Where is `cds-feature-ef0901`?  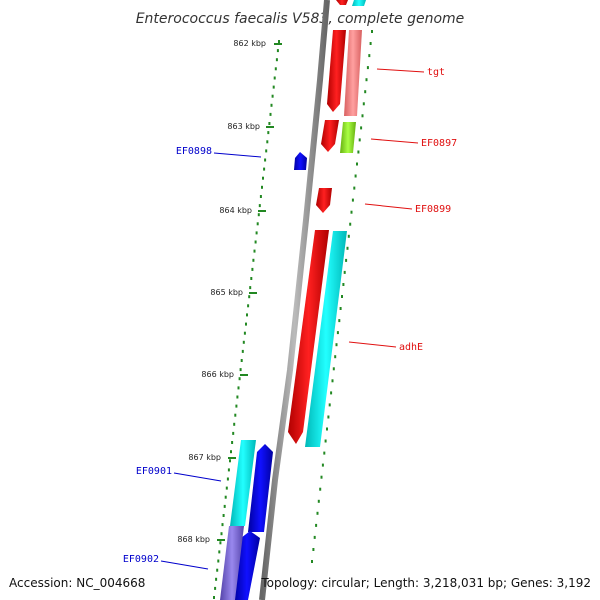 cds-feature-ef0901 is located at coordinates (260, 488).